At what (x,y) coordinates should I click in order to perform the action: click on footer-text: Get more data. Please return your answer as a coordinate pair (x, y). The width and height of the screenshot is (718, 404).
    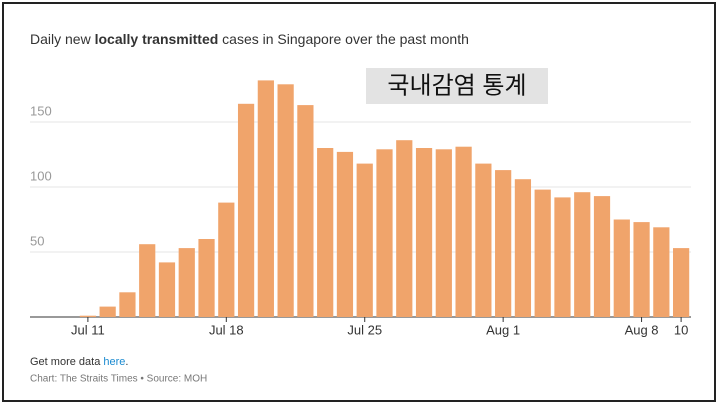
    Looking at the image, I should click on (66, 362).